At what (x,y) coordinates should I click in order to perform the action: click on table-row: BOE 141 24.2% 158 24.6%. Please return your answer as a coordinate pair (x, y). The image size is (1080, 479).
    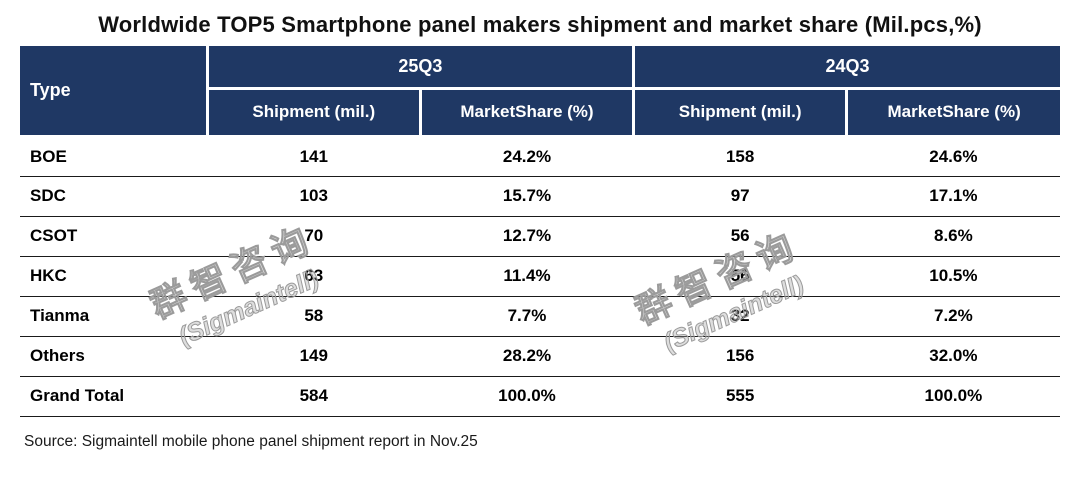
    Looking at the image, I should click on (540, 156).